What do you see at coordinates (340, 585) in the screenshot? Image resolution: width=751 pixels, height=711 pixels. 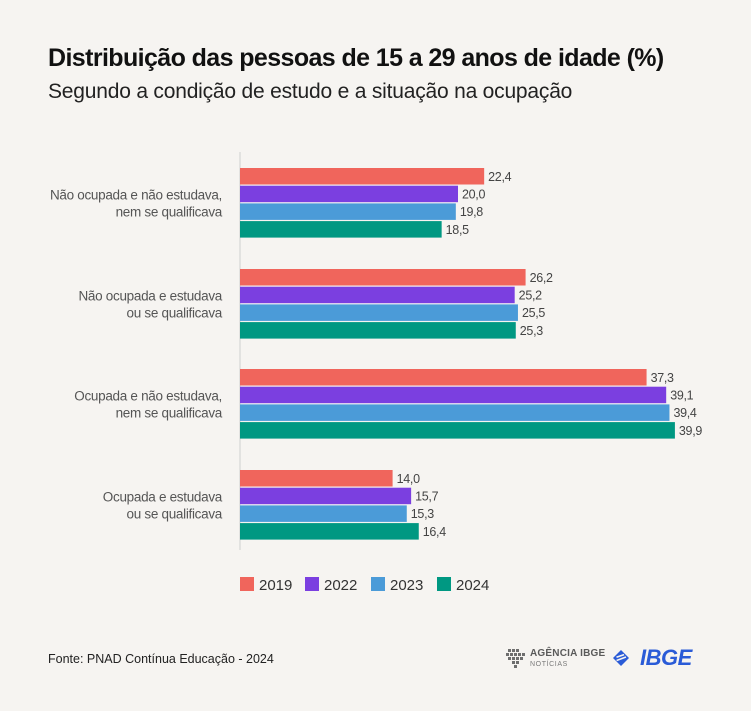 I see `legend-label: 2022` at bounding box center [340, 585].